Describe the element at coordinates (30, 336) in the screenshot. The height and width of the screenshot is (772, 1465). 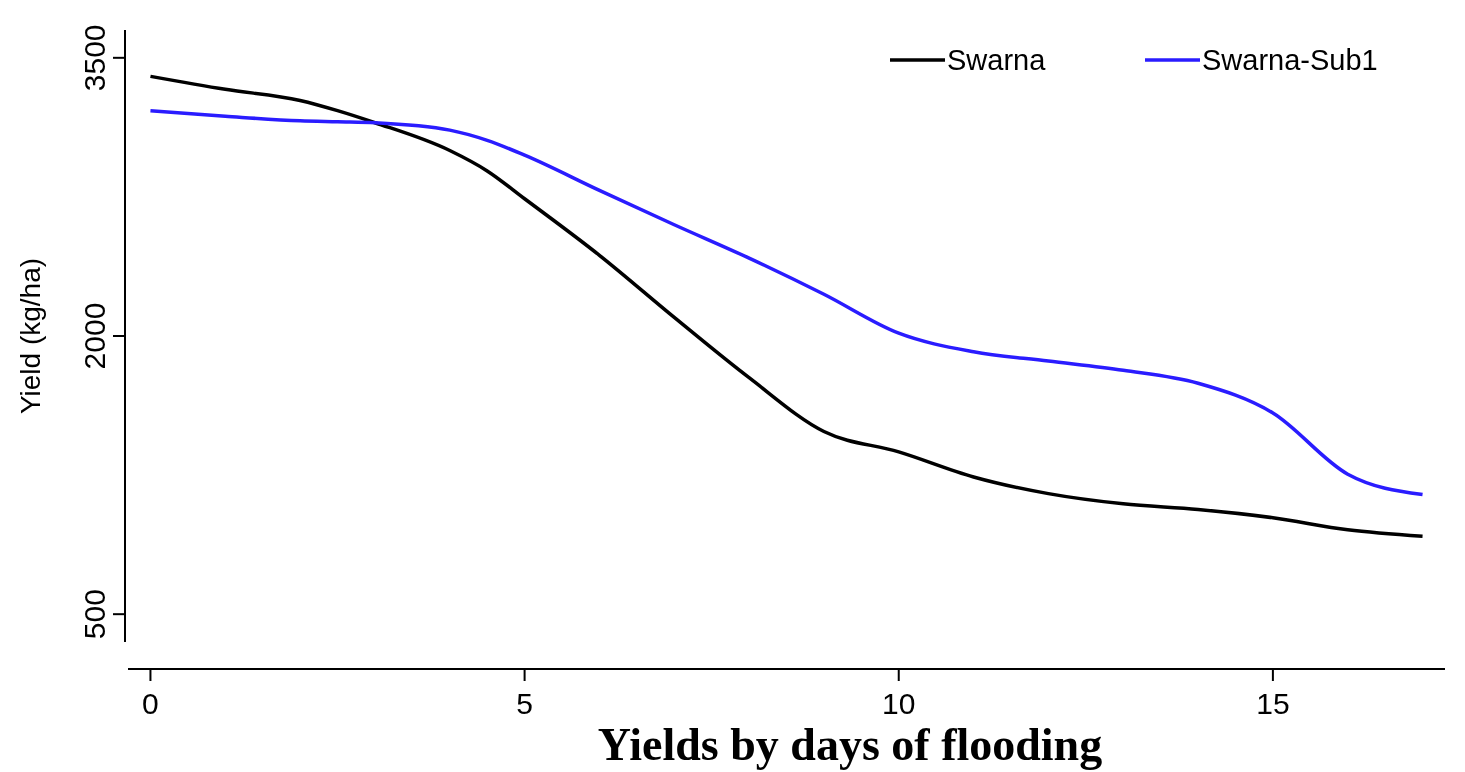
I see `y-axis-title: Yield (kg/ha)` at that location.